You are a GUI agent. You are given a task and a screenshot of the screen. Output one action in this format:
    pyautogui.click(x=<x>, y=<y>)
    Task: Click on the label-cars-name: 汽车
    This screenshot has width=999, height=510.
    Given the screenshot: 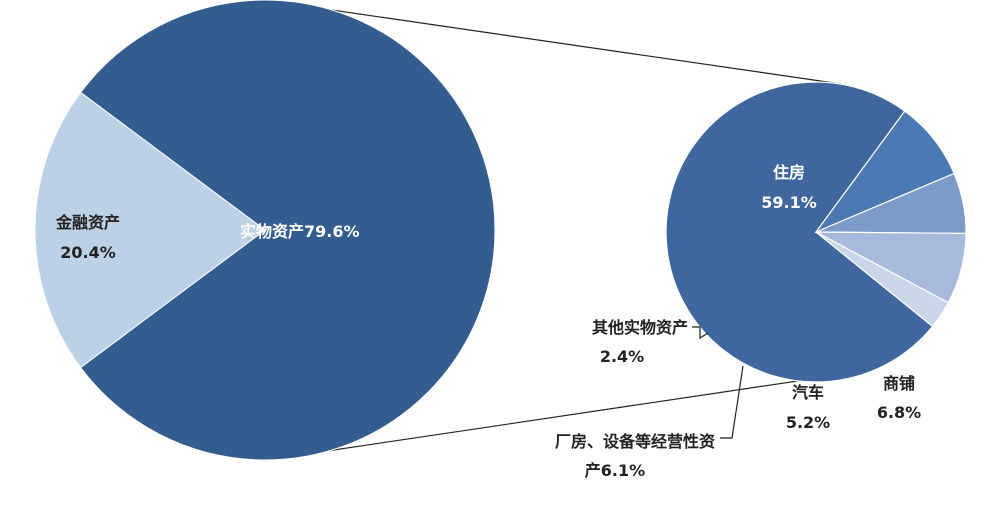 What is the action you would take?
    pyautogui.click(x=808, y=392)
    